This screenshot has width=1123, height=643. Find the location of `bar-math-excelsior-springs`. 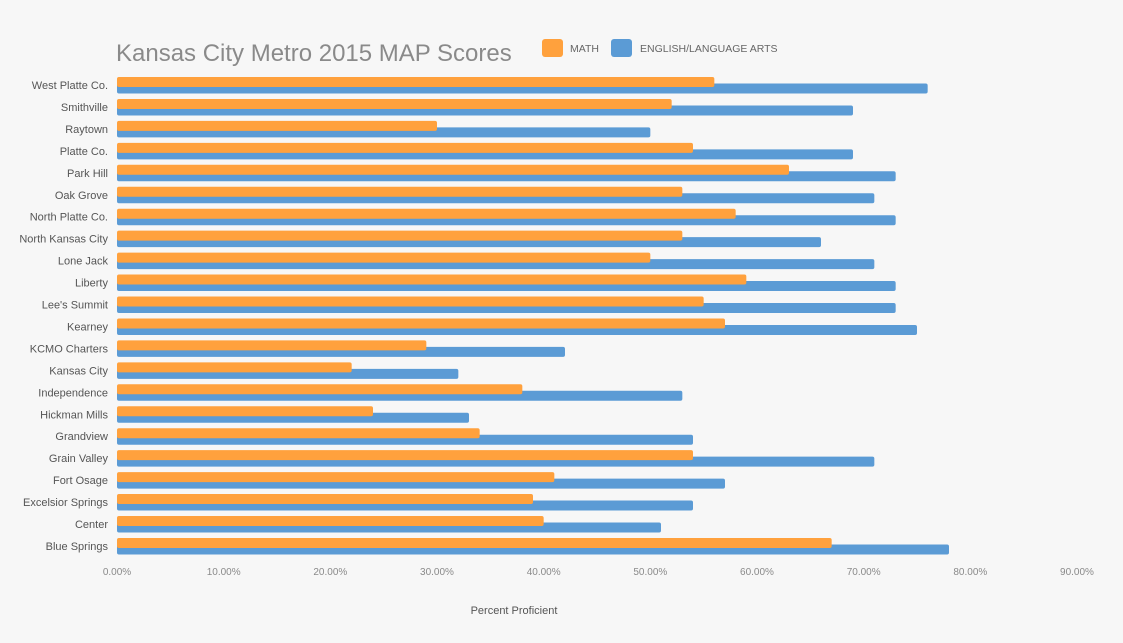

bar-math-excelsior-springs is located at coordinates (325, 499).